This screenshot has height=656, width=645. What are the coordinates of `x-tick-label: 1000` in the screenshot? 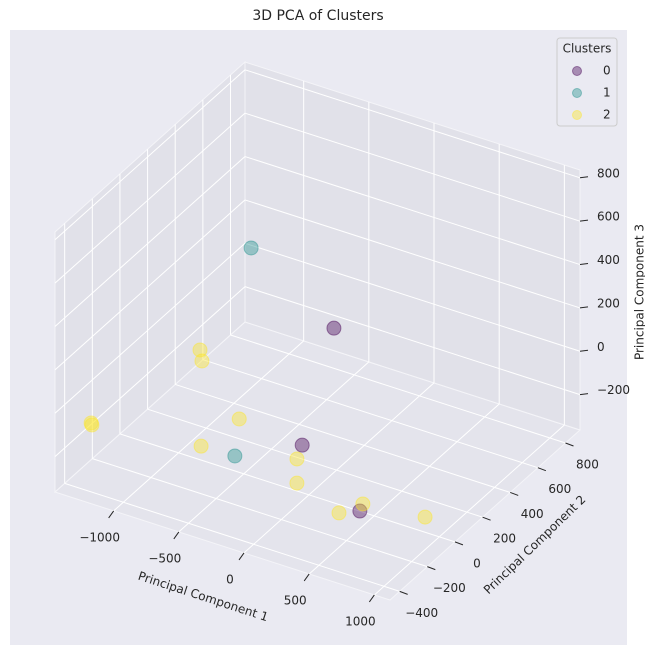 It's located at (360, 621).